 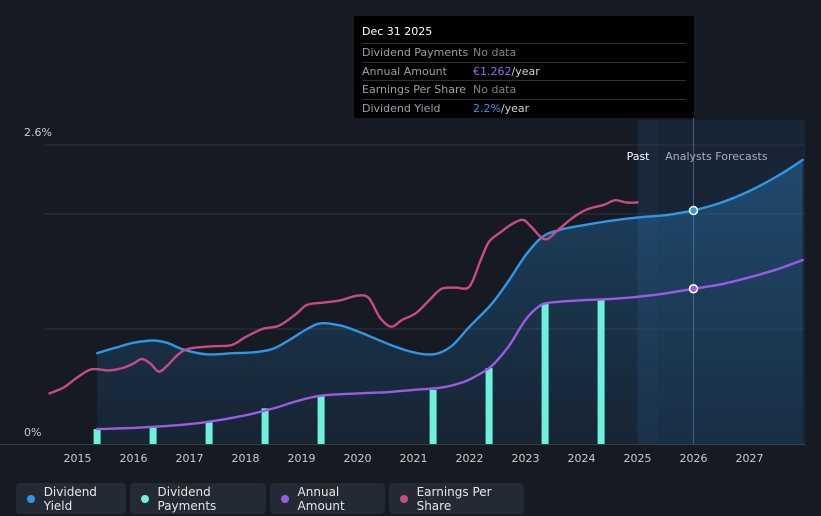 I want to click on past-label: Past, so click(x=639, y=156).